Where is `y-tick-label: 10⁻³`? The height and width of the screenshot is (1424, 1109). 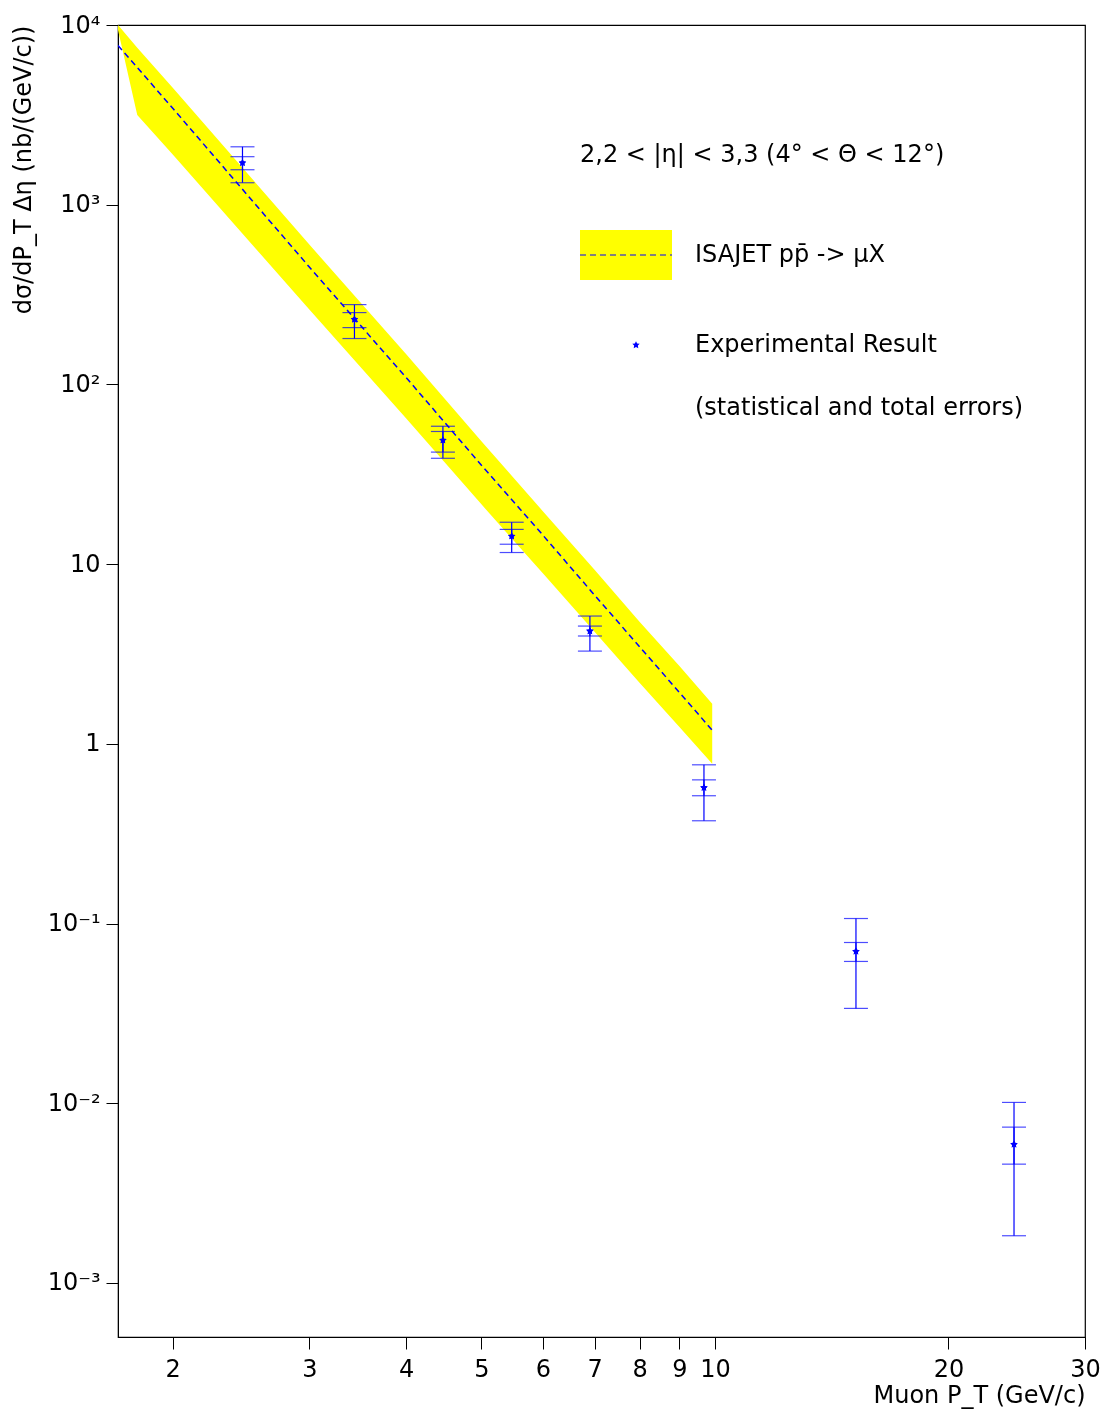 y-tick-label: 10⁻³ is located at coordinates (74, 1282).